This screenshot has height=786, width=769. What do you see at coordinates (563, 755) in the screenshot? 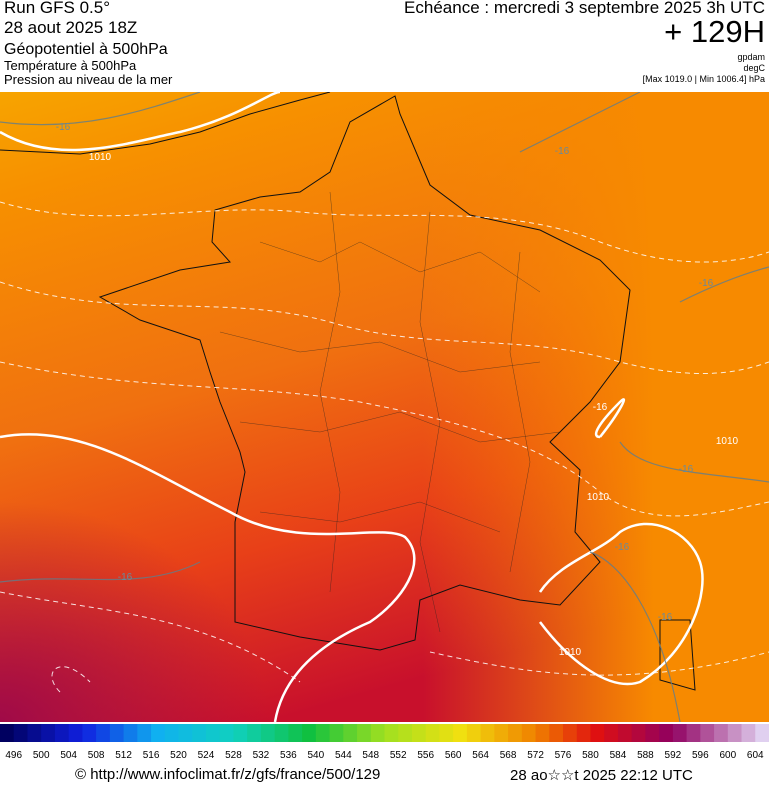
I see `legend-label: 576` at bounding box center [563, 755].